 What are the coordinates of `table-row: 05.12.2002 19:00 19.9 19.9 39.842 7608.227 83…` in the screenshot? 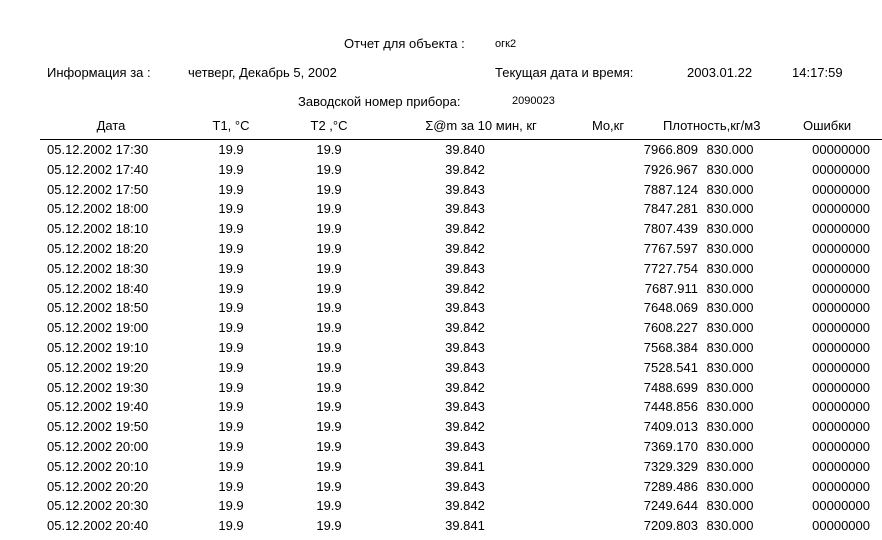 It's located at (441, 330).